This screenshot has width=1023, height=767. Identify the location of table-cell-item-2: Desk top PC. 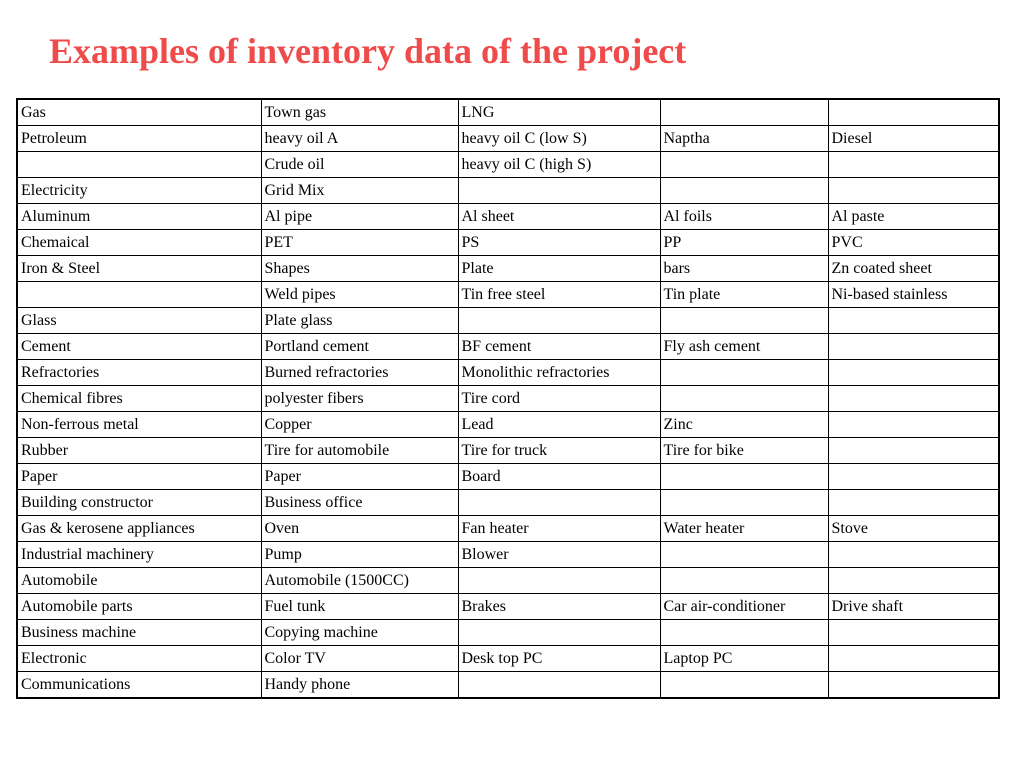
(559, 658).